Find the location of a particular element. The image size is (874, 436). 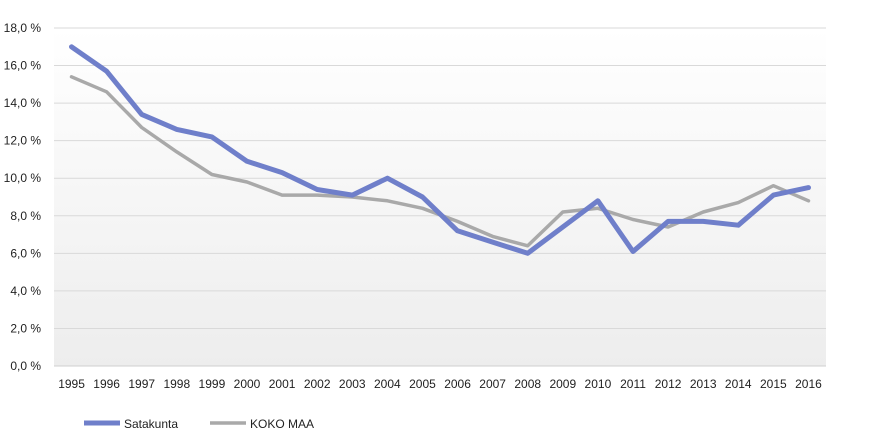

x-tick-label: 2013 is located at coordinates (703, 384).